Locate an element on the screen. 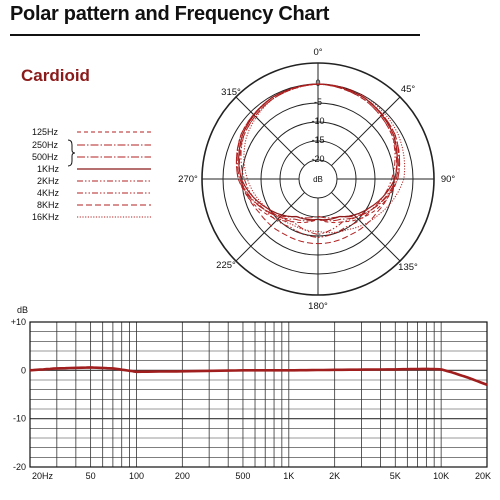  freq-xtick-label: 2K is located at coordinates (334, 476).